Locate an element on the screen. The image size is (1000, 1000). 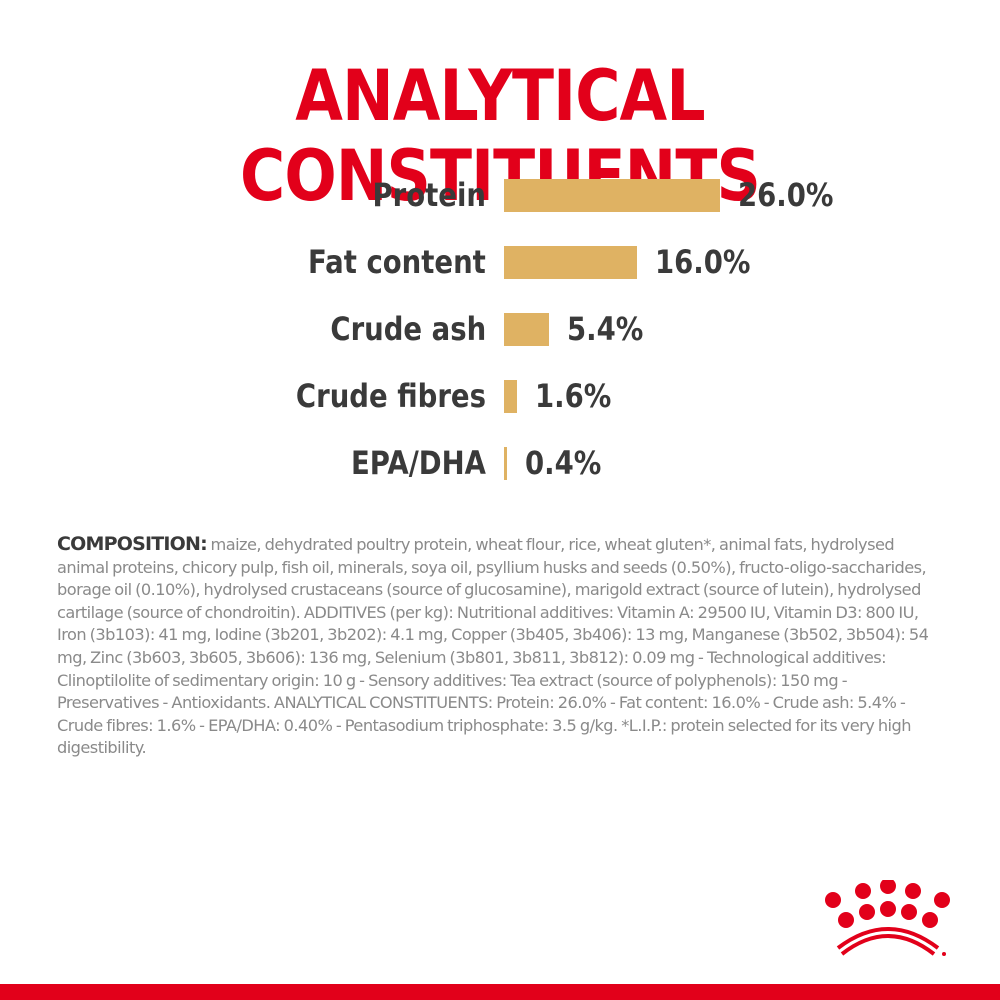
row-label: EPA/DHA is located at coordinates (418, 463).